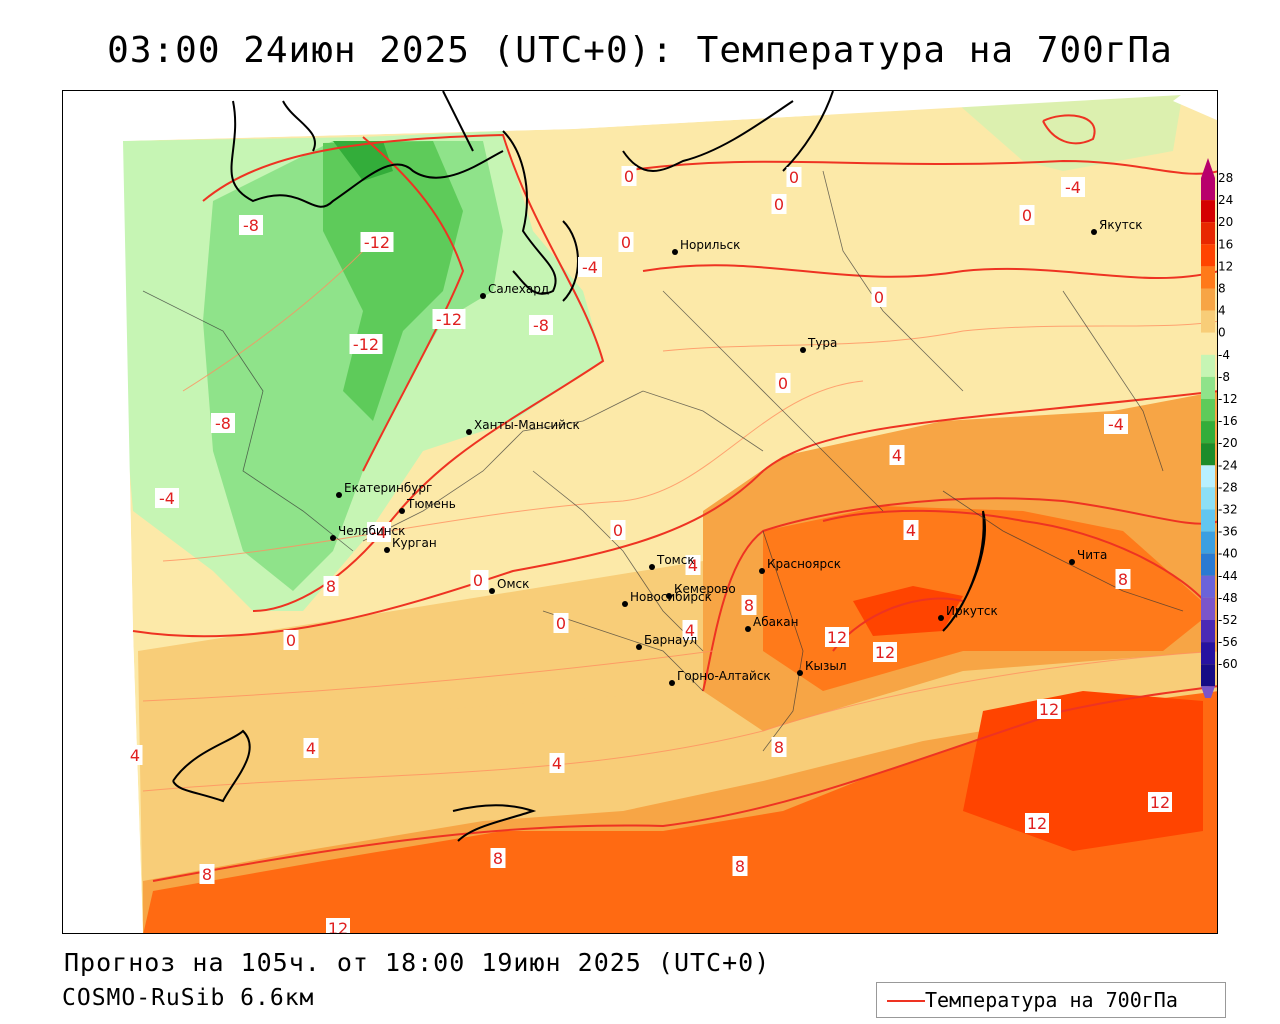 The image size is (1280, 1024). What do you see at coordinates (377, 242) in the screenshot?
I see `contour-value-label: -12` at bounding box center [377, 242].